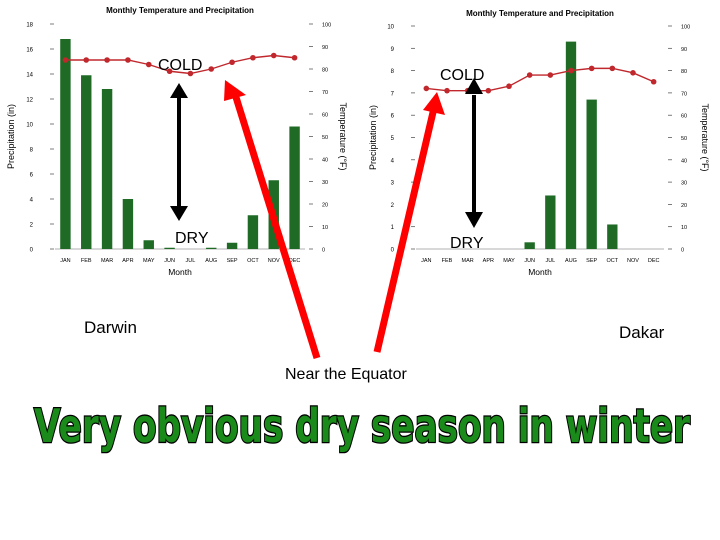 The width and height of the screenshot is (720, 540). Describe the element at coordinates (467, 243) in the screenshot. I see `right-dry-label: DRY` at that location.